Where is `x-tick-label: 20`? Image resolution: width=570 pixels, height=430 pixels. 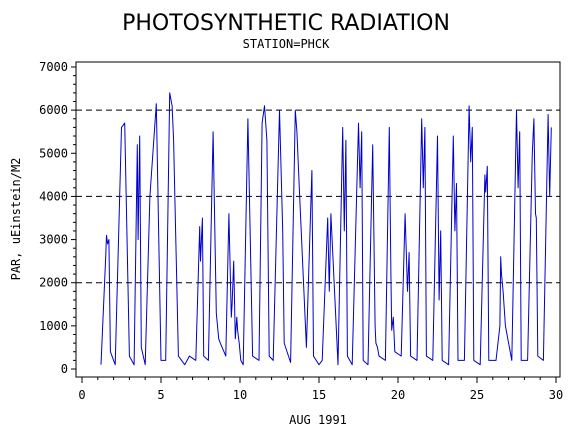 x-tick-label: 20 is located at coordinates (398, 395).